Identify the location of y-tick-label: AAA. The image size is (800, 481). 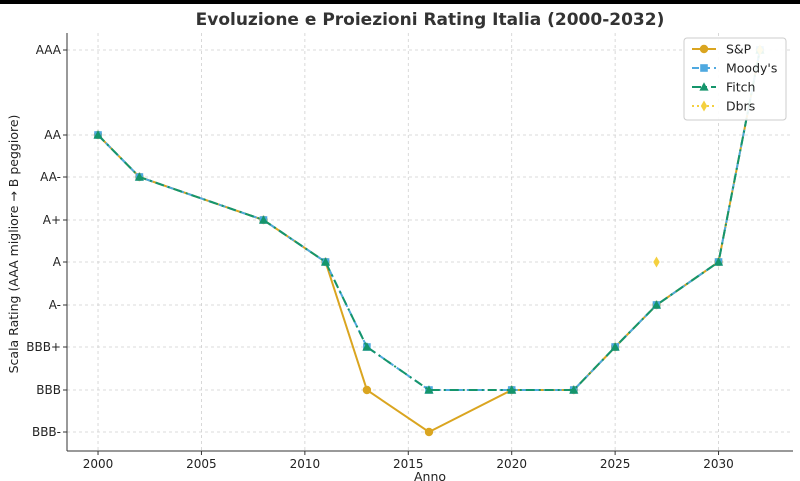
(49, 50).